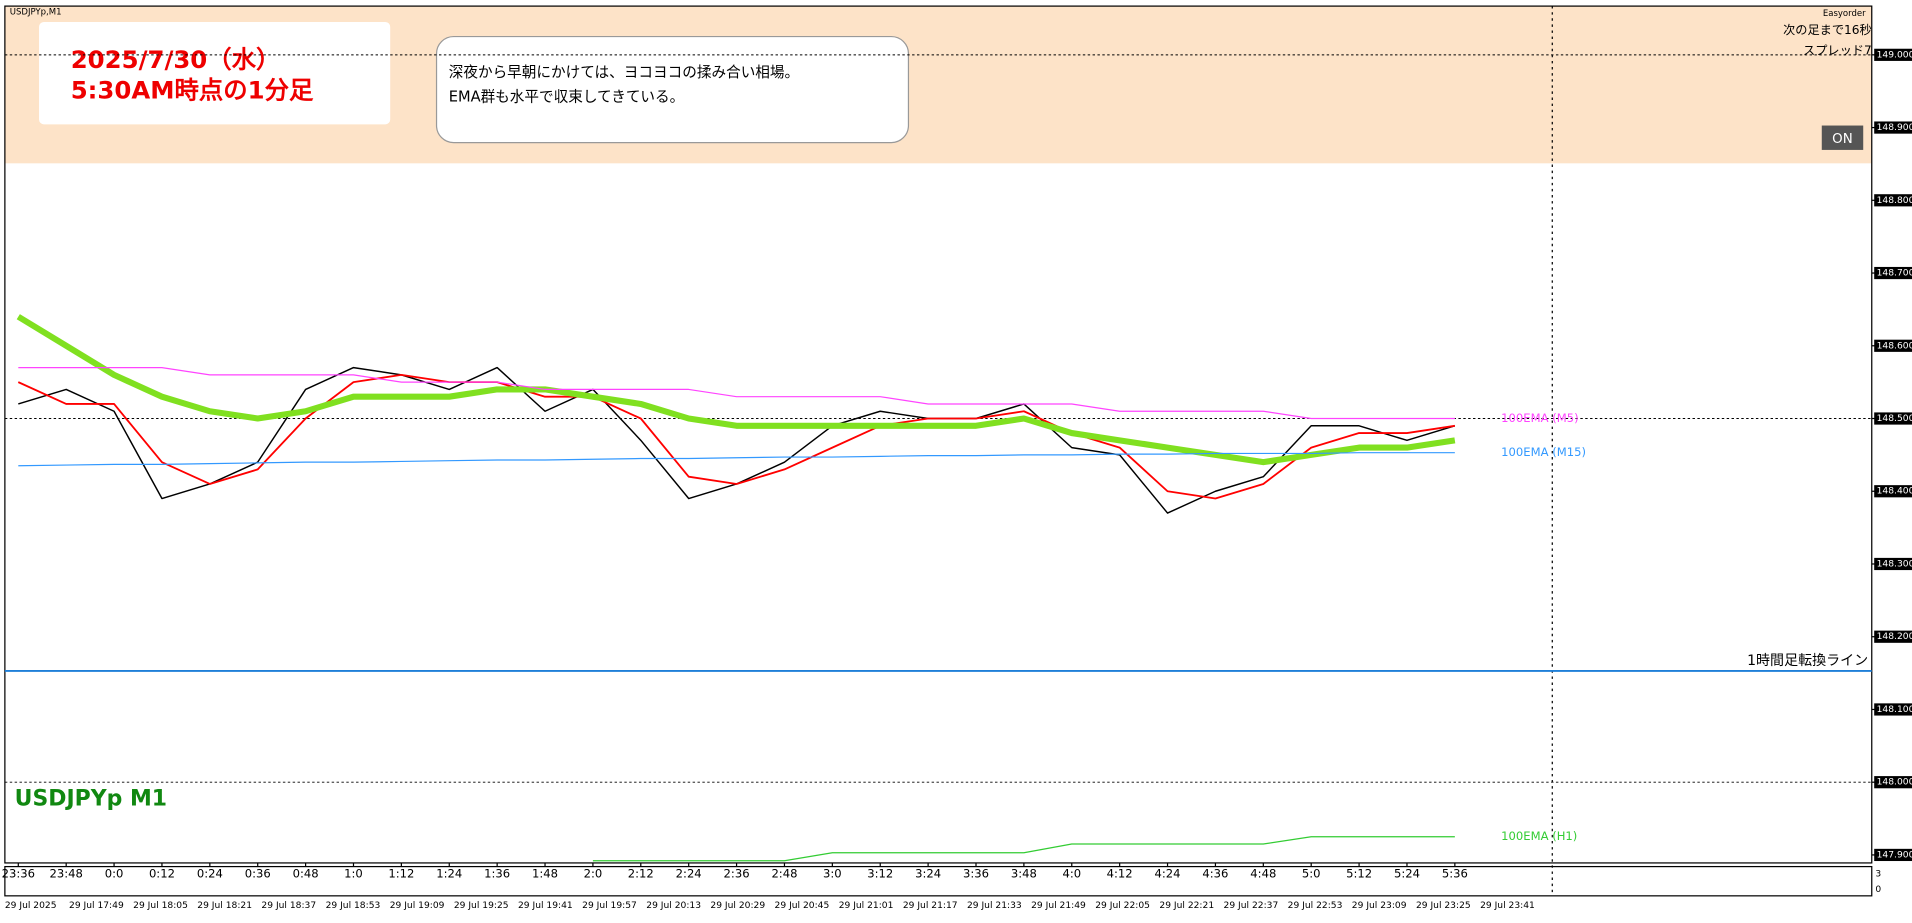  What do you see at coordinates (162, 873) in the screenshot?
I see `x-tick-label: 0:12` at bounding box center [162, 873].